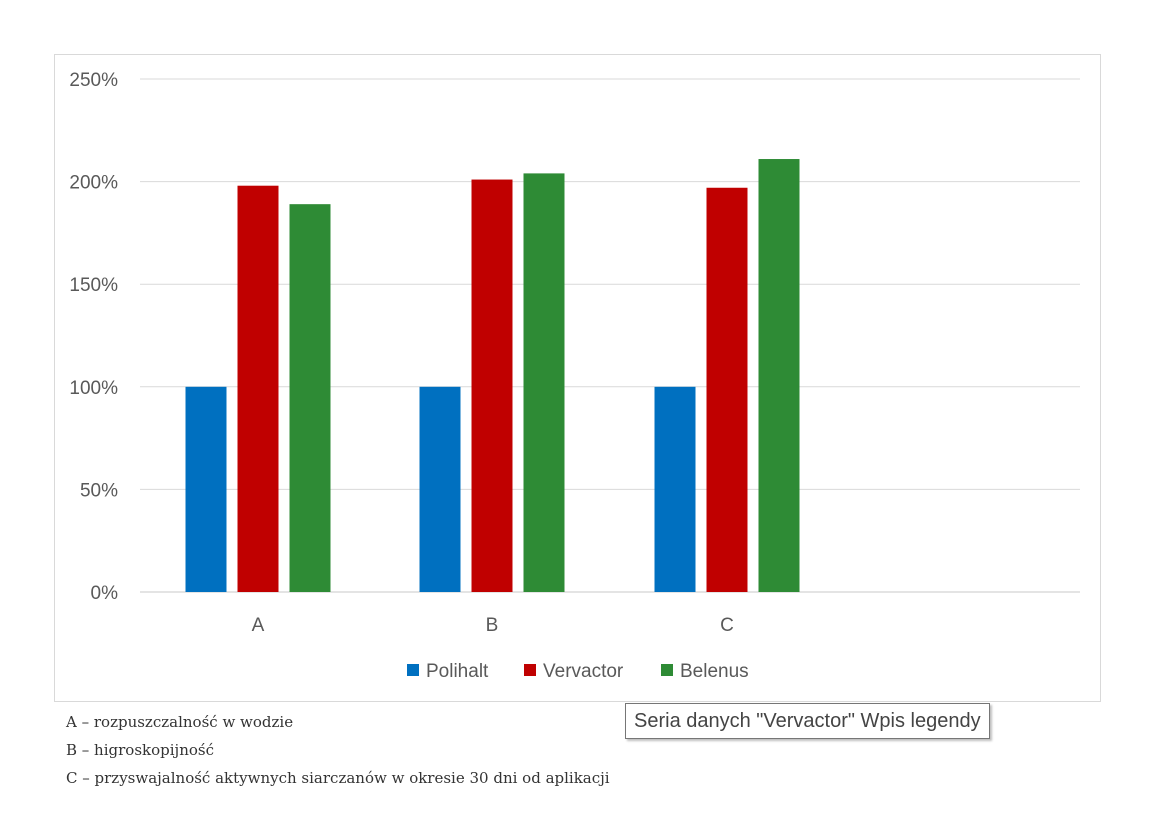  I want to click on y-tick-label: 200%, so click(93, 183).